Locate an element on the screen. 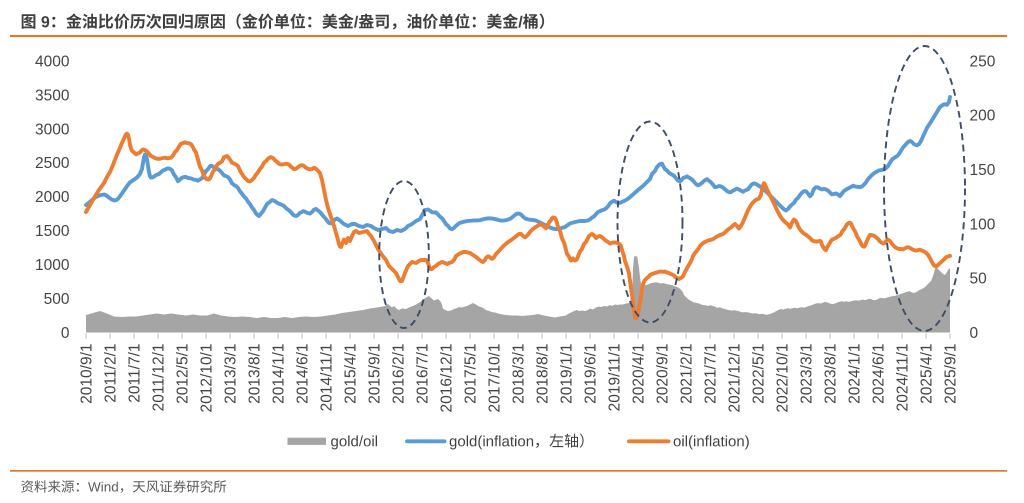 The height and width of the screenshot is (503, 1024). svg-text: 500 is located at coordinates (57, 299).